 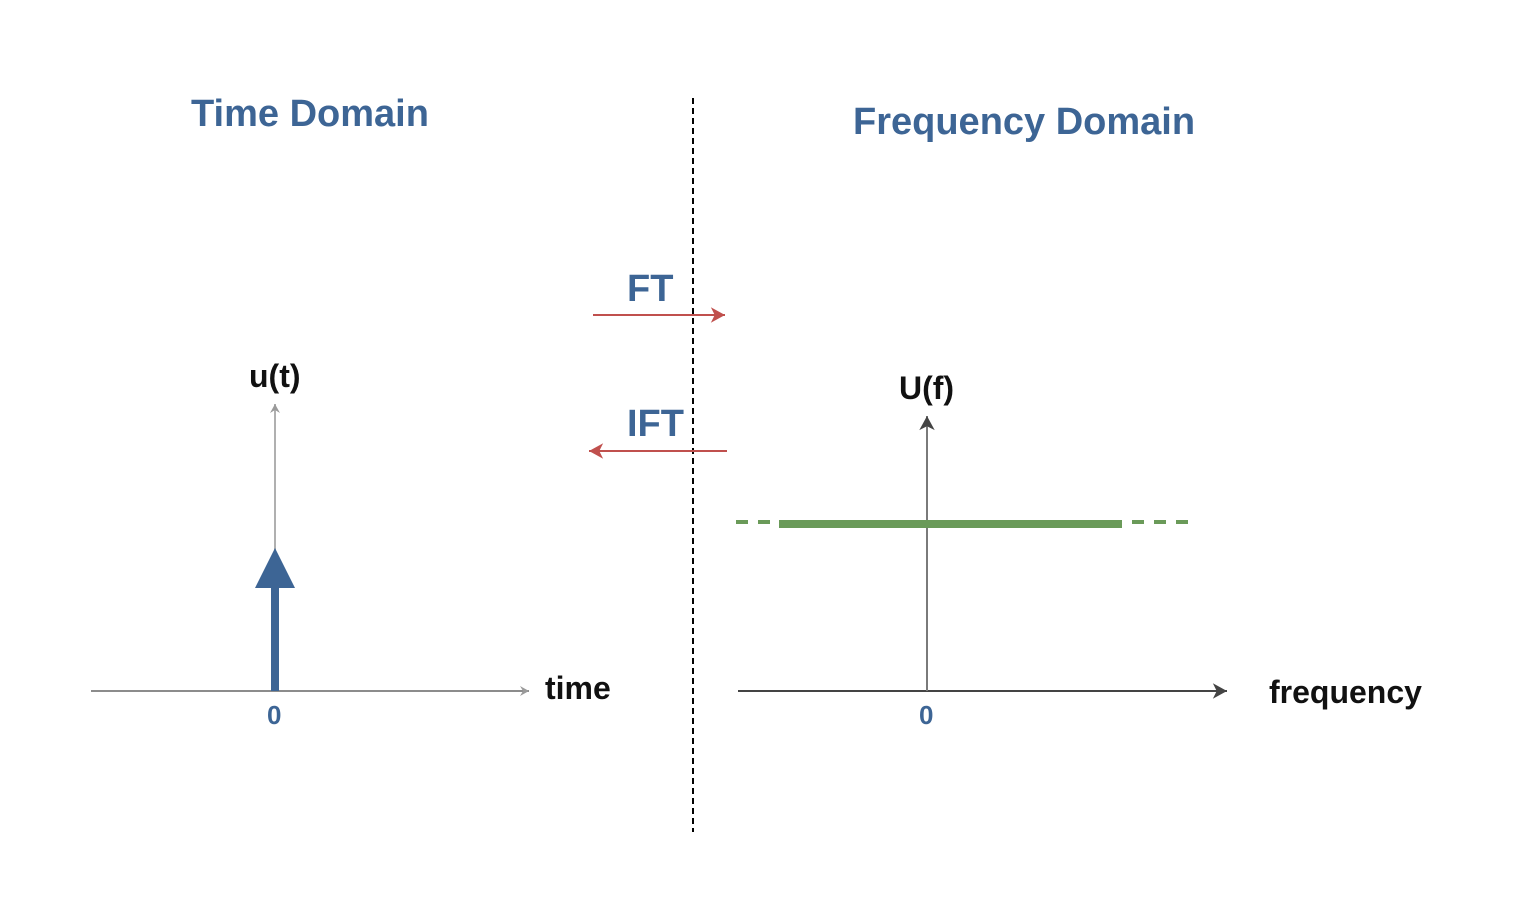 What do you see at coordinates (578, 688) in the screenshot?
I see `time-x-axis-label: time` at bounding box center [578, 688].